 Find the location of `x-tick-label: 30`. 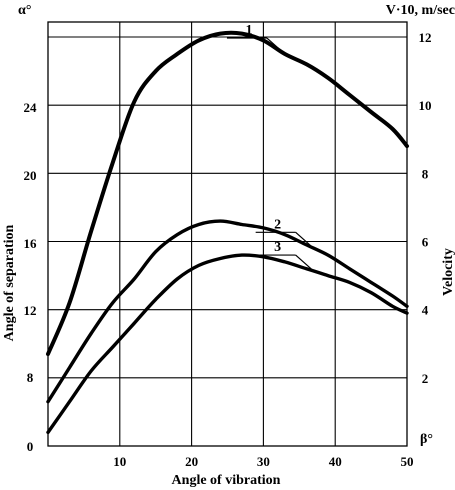

x-tick-label: 30 is located at coordinates (263, 461).